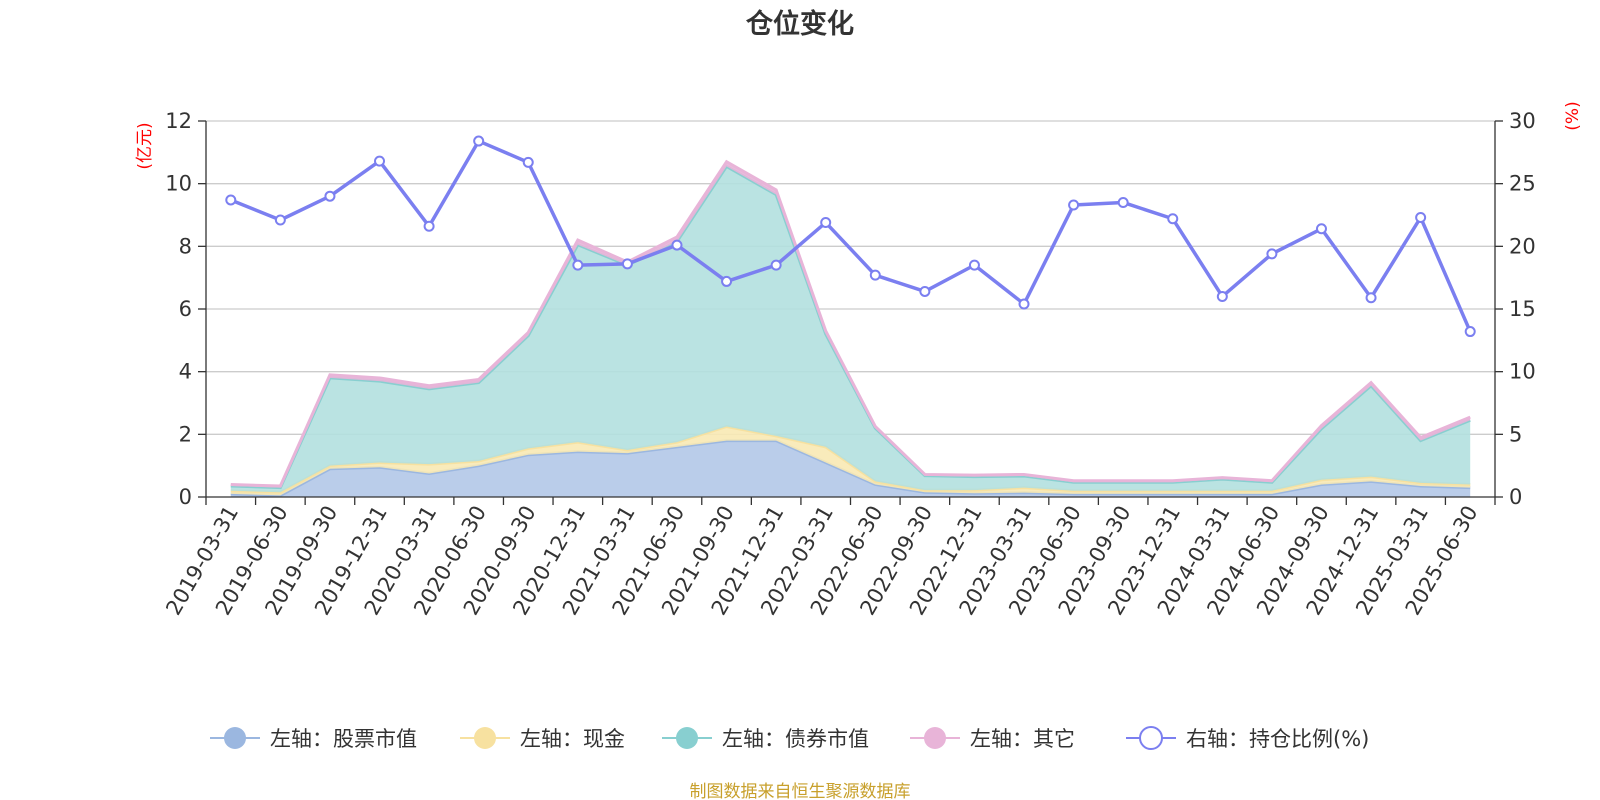 The width and height of the screenshot is (1600, 800). I want to click on legend-item: 右轴：持仓比例(%), so click(1247, 738).